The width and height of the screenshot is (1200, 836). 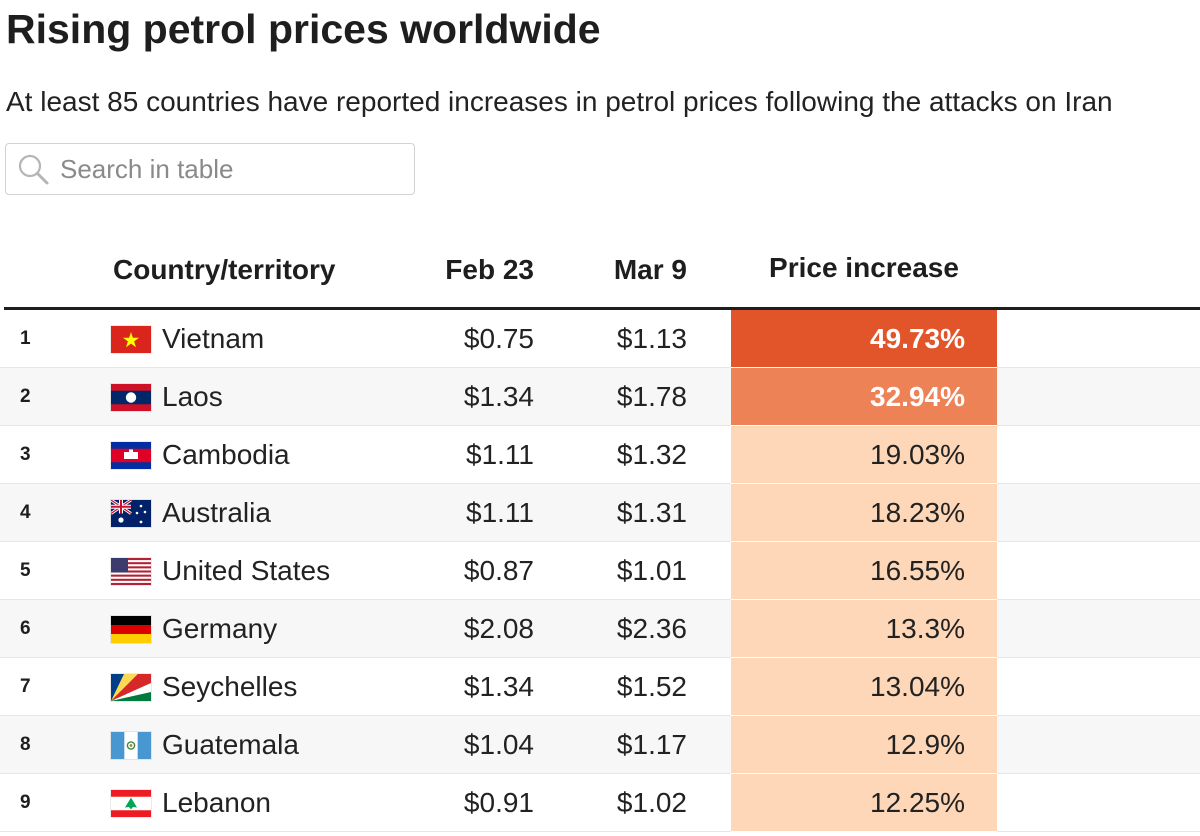 I want to click on price-increase-value: 12.25%, so click(x=917, y=802).